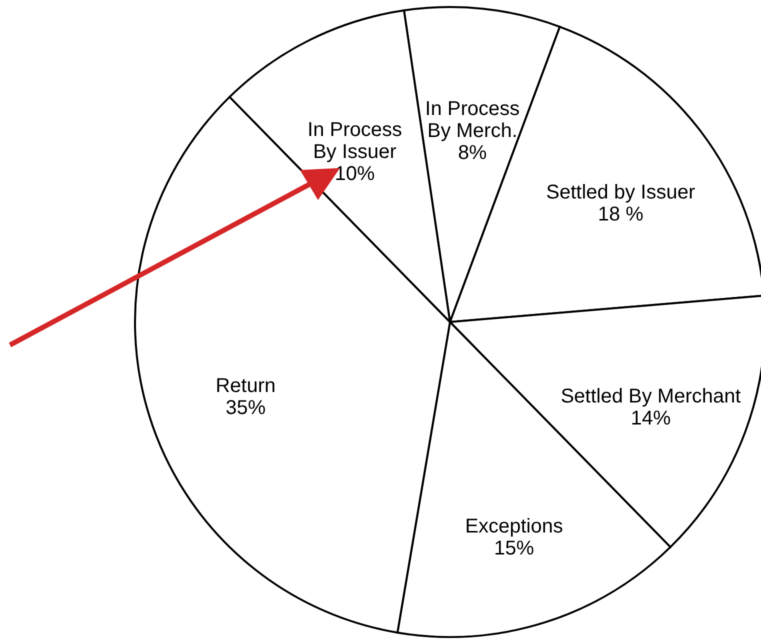  What do you see at coordinates (473, 153) in the screenshot?
I see `data-label: 8%` at bounding box center [473, 153].